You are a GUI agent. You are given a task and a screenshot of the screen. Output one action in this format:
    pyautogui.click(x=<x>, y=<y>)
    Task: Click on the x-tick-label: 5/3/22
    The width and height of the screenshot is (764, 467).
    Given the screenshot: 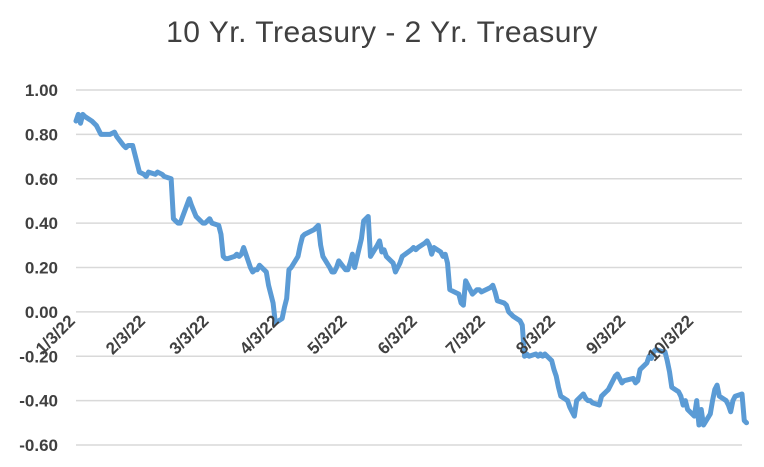 What is the action you would take?
    pyautogui.click(x=327, y=334)
    